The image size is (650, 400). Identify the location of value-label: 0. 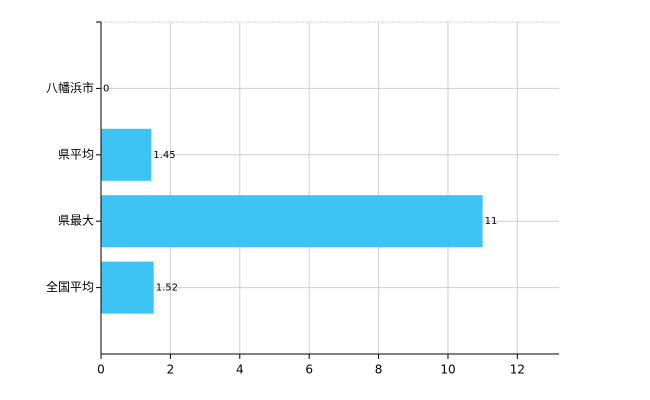
(106, 88).